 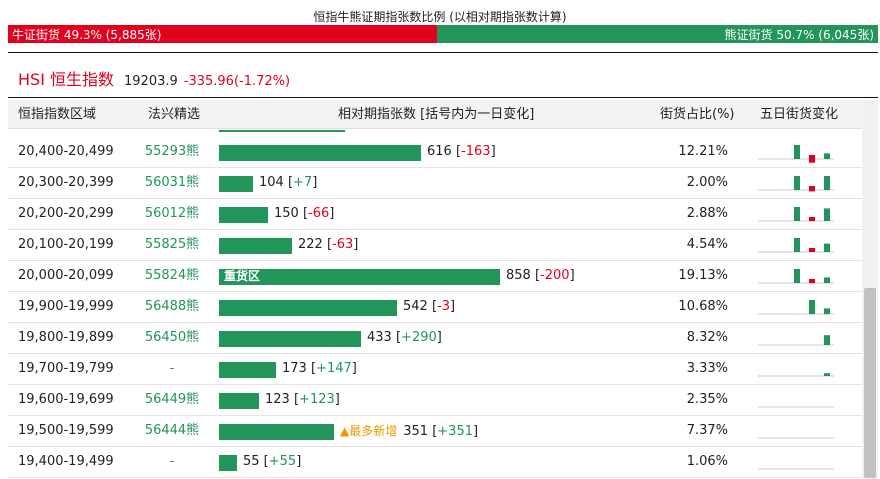 I want to click on share-cell: 2.88%, so click(x=707, y=213).